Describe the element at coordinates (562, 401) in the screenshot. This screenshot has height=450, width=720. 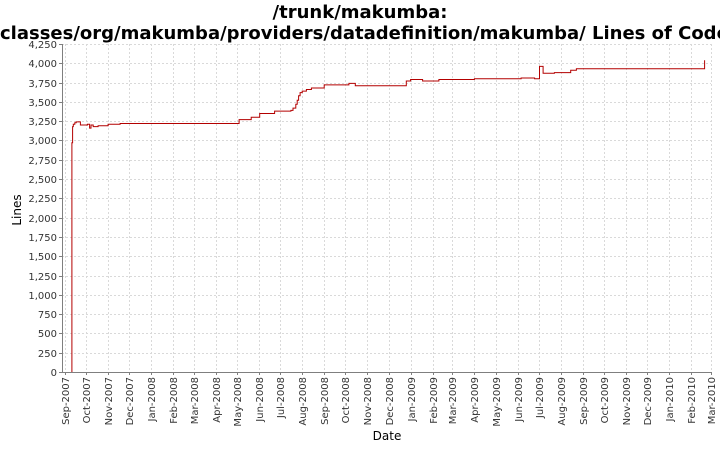
I see `x-tick-label: Aug-2009` at that location.